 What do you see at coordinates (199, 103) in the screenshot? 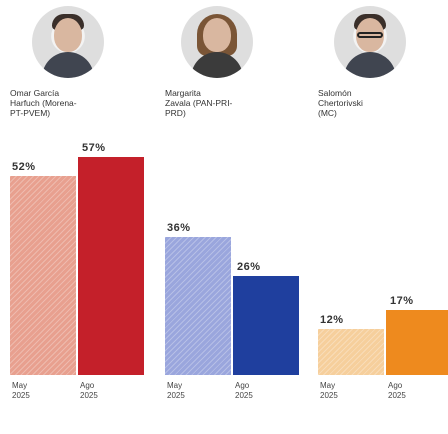
I see `candidate-name: Margarita Zavala (PAN-PRI- PRD)` at bounding box center [199, 103].